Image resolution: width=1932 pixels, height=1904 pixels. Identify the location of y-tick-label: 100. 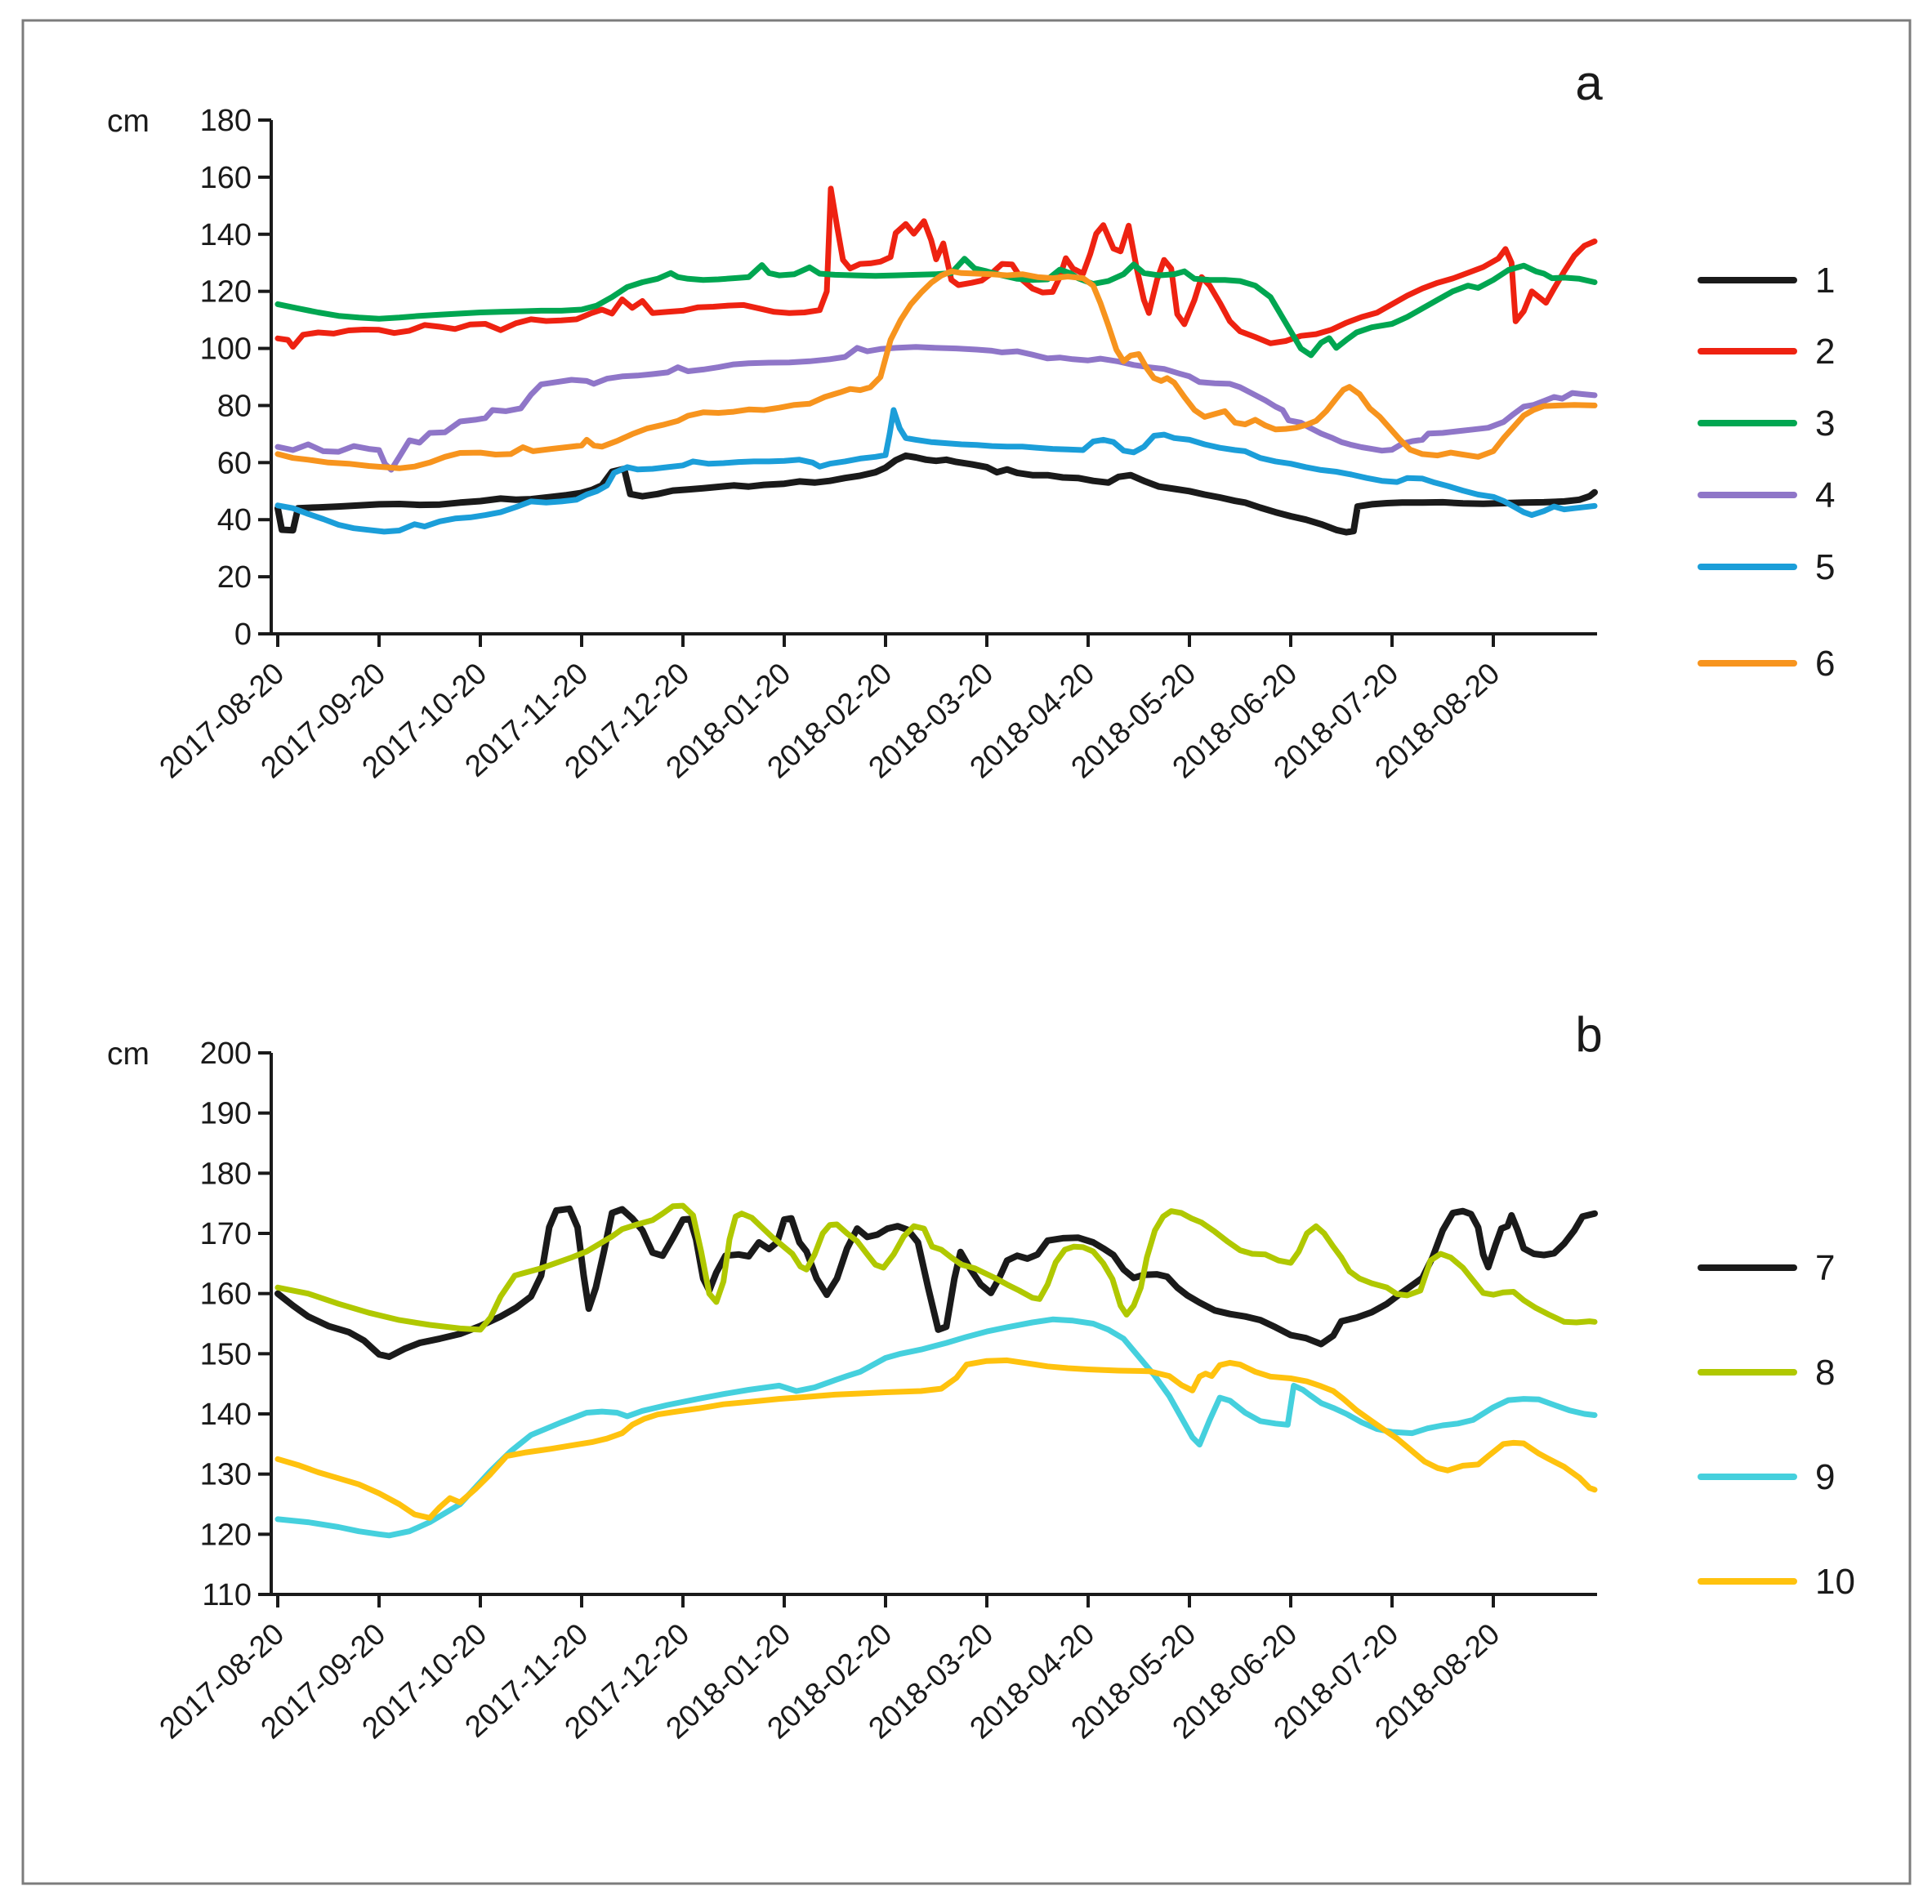
(226, 349).